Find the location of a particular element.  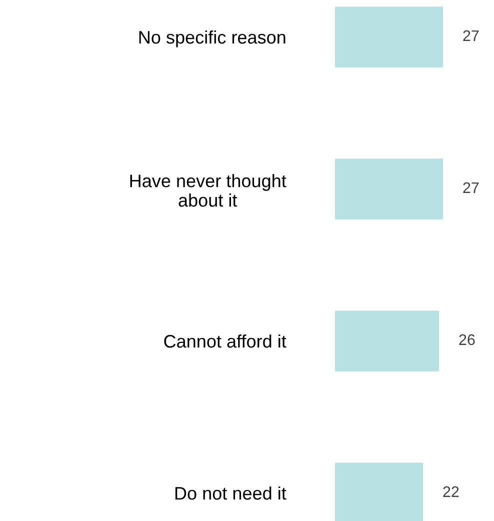

data-label: 22 is located at coordinates (451, 491).